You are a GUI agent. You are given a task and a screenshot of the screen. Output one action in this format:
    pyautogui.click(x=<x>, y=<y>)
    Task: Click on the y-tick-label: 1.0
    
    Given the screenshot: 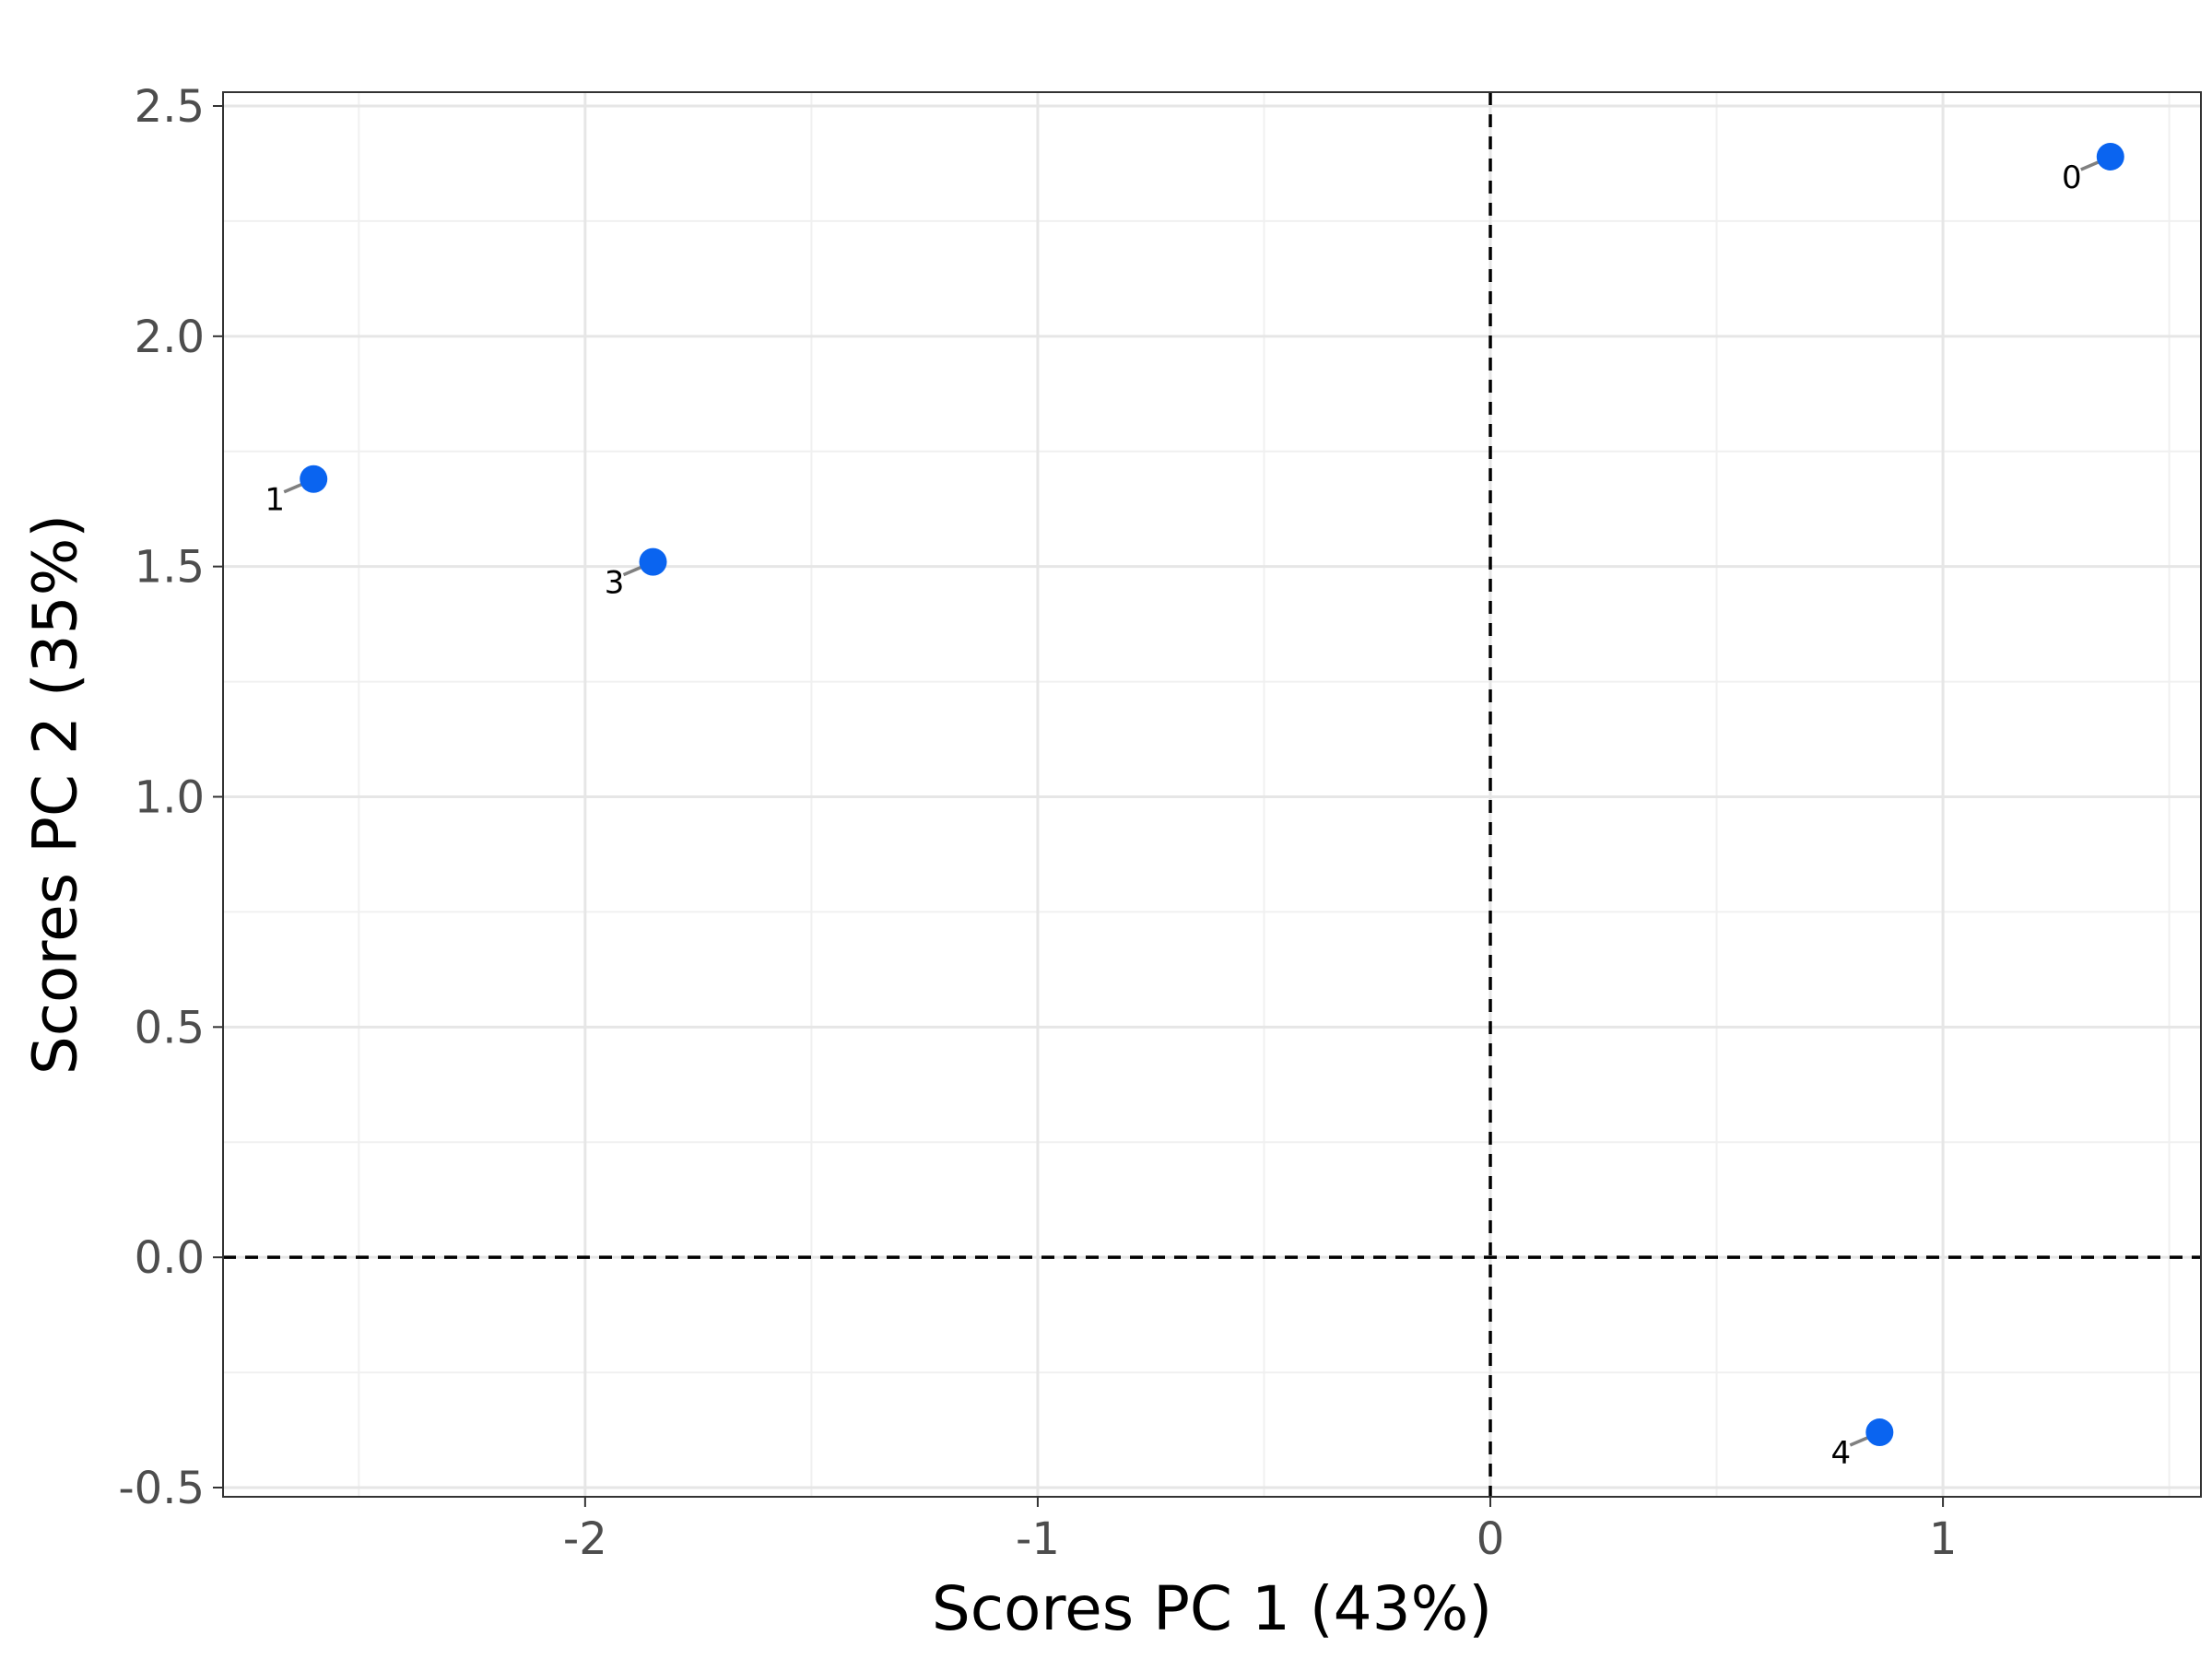 What is the action you would take?
    pyautogui.click(x=170, y=797)
    